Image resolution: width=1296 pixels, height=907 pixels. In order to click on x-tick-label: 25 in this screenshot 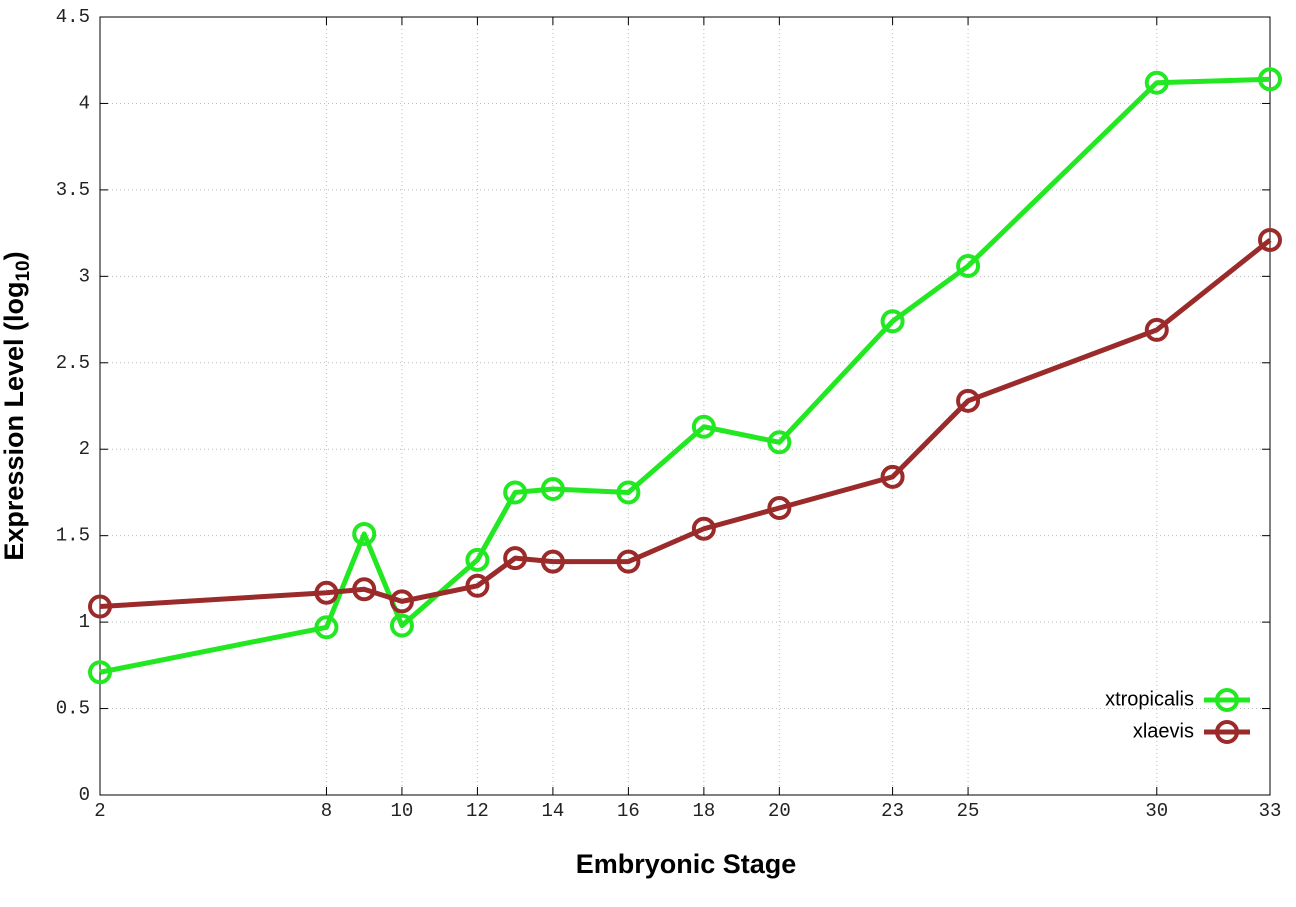, I will do `click(968, 811)`.